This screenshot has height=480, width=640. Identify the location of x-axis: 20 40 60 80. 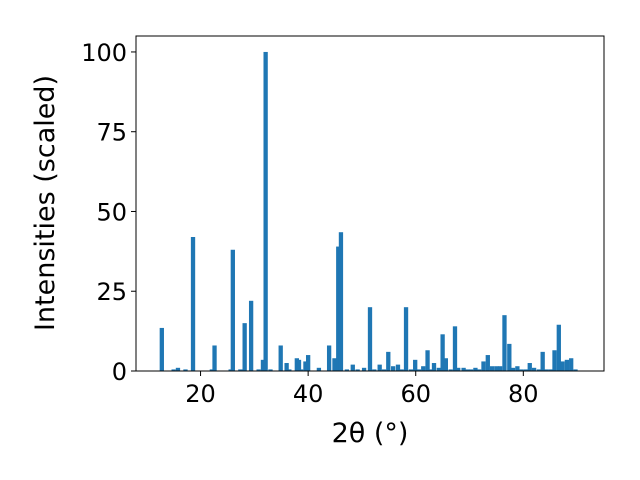
(362, 389).